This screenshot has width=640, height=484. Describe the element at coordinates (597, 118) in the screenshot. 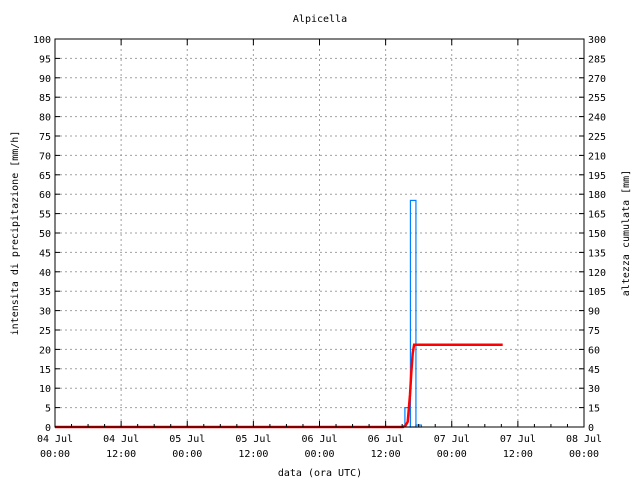

I see `right-tick-label: 240` at that location.